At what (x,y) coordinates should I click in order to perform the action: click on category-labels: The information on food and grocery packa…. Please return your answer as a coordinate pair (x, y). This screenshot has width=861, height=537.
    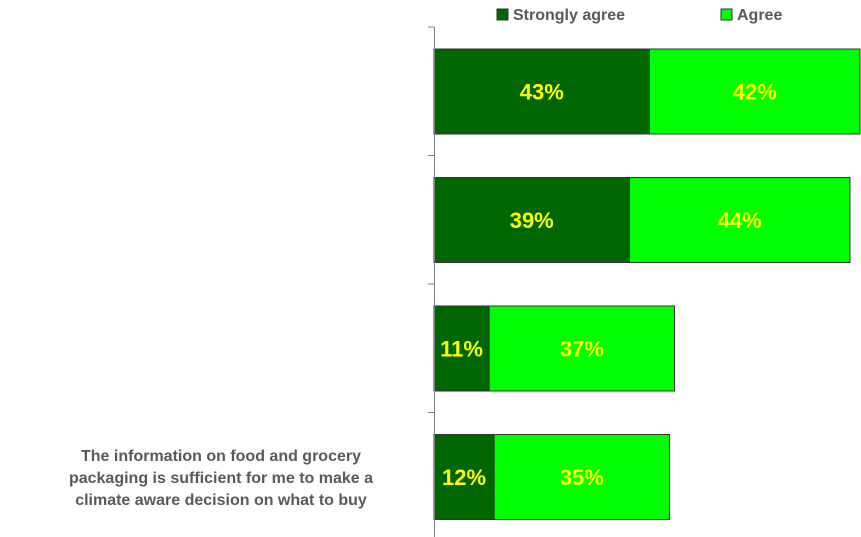
    Looking at the image, I should click on (221, 478).